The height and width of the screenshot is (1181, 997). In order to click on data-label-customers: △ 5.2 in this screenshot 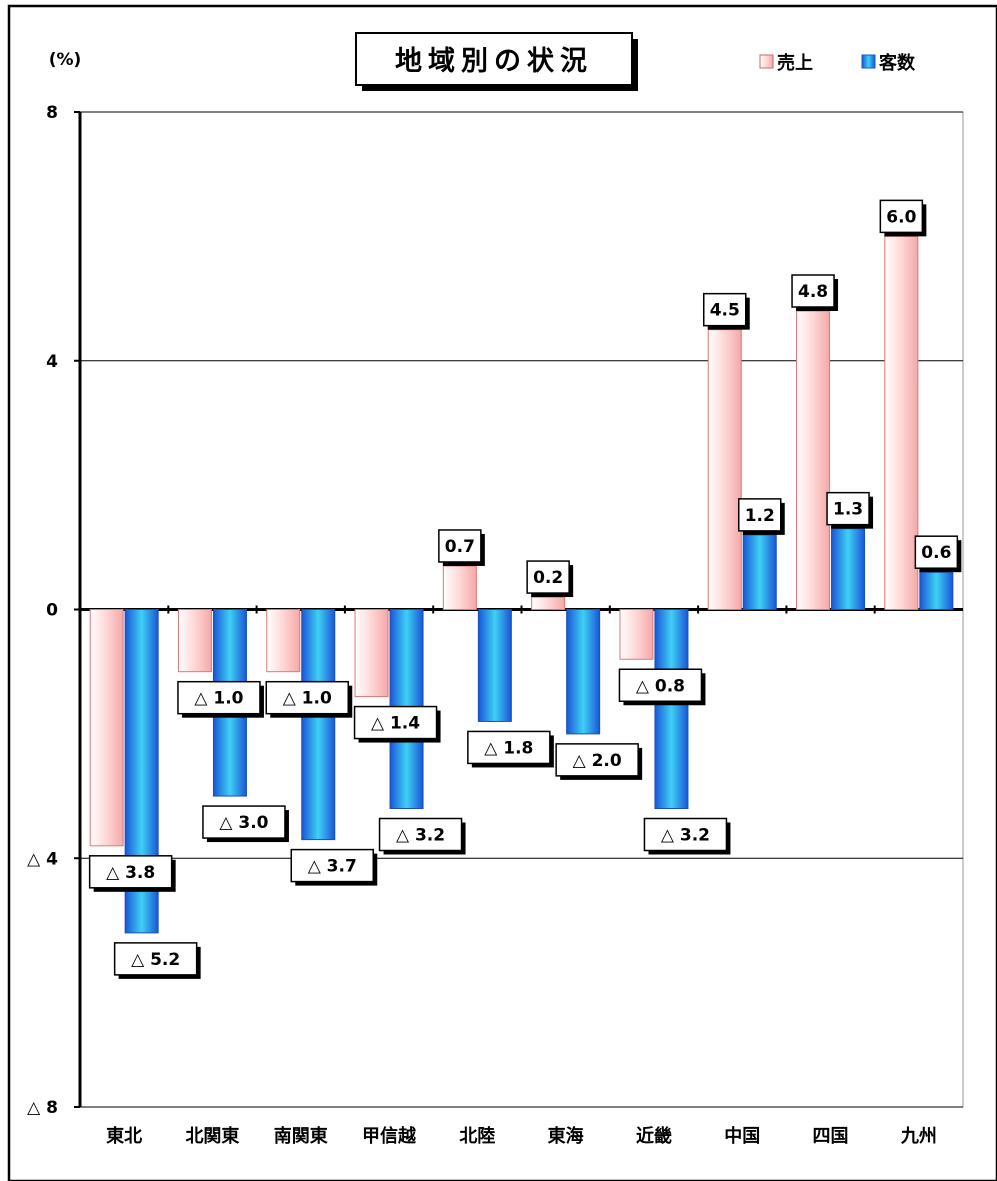, I will do `click(157, 960)`.